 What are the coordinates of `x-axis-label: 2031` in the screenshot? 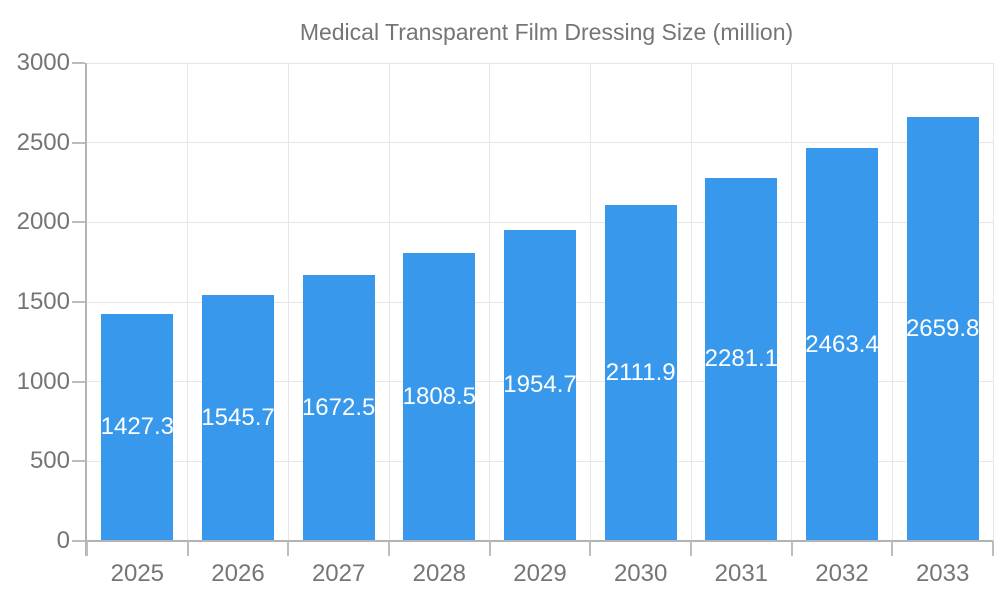 It's located at (741, 573).